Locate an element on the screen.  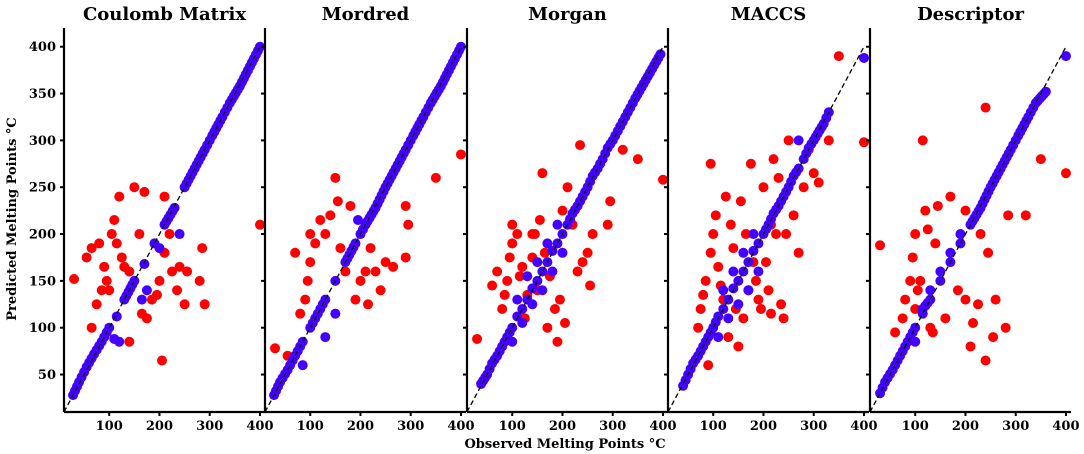
points-group is located at coordinates (367, 221).